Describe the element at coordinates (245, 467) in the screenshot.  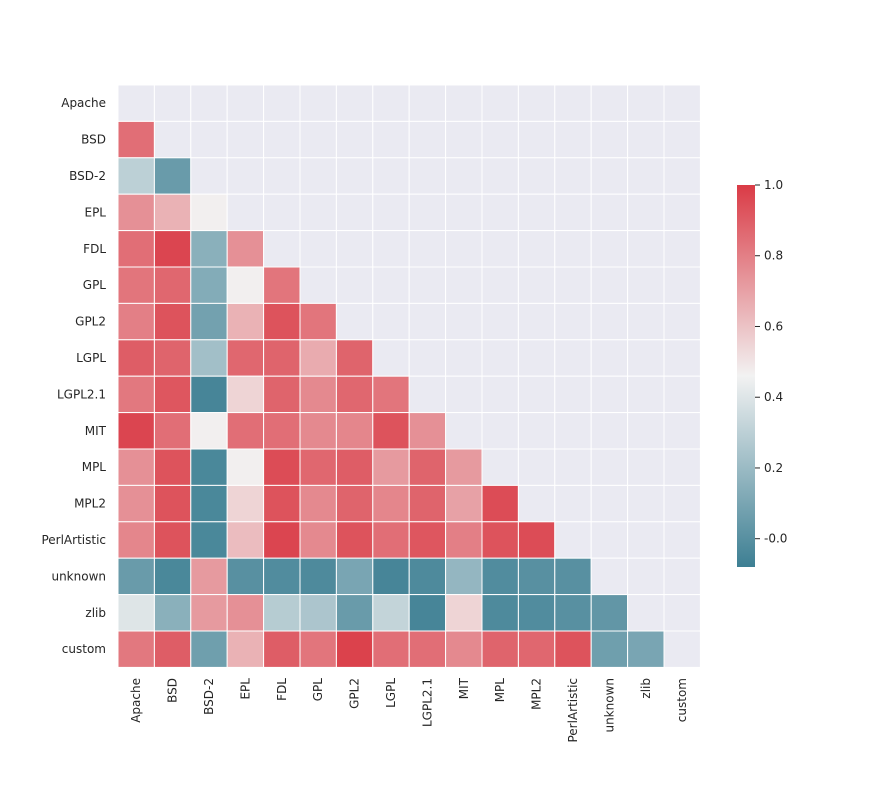
I see `heatmap-cell-MPL-EPL` at that location.